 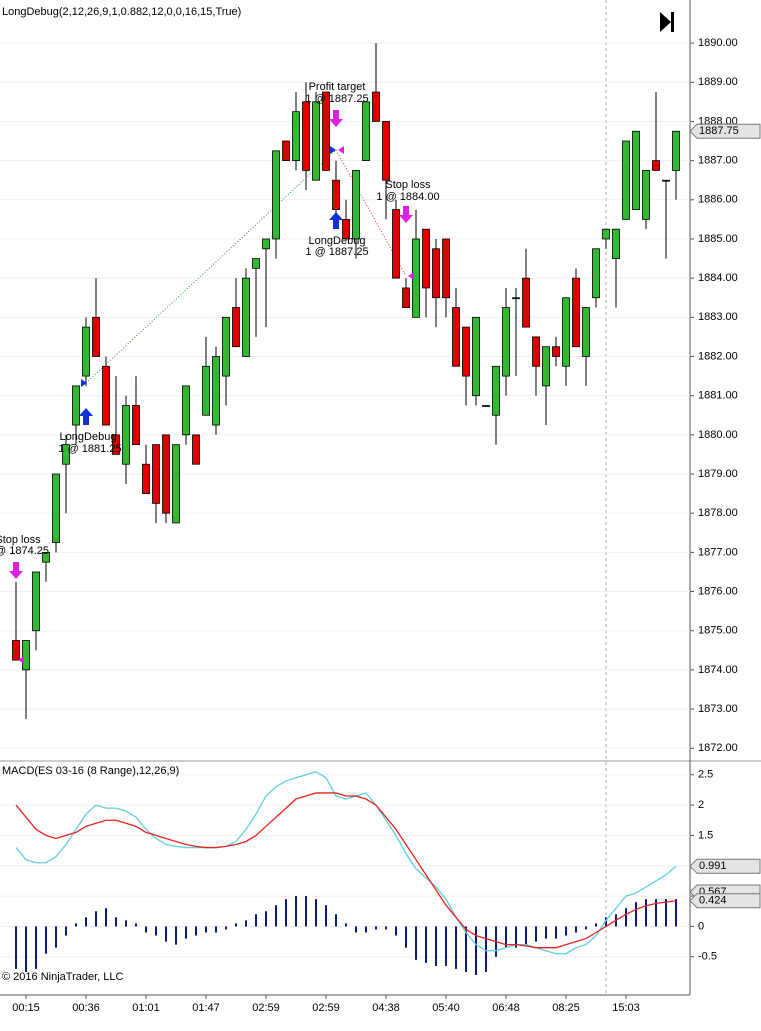 What do you see at coordinates (326, 1008) in the screenshot?
I see `x-tick-label: 02:59` at bounding box center [326, 1008].